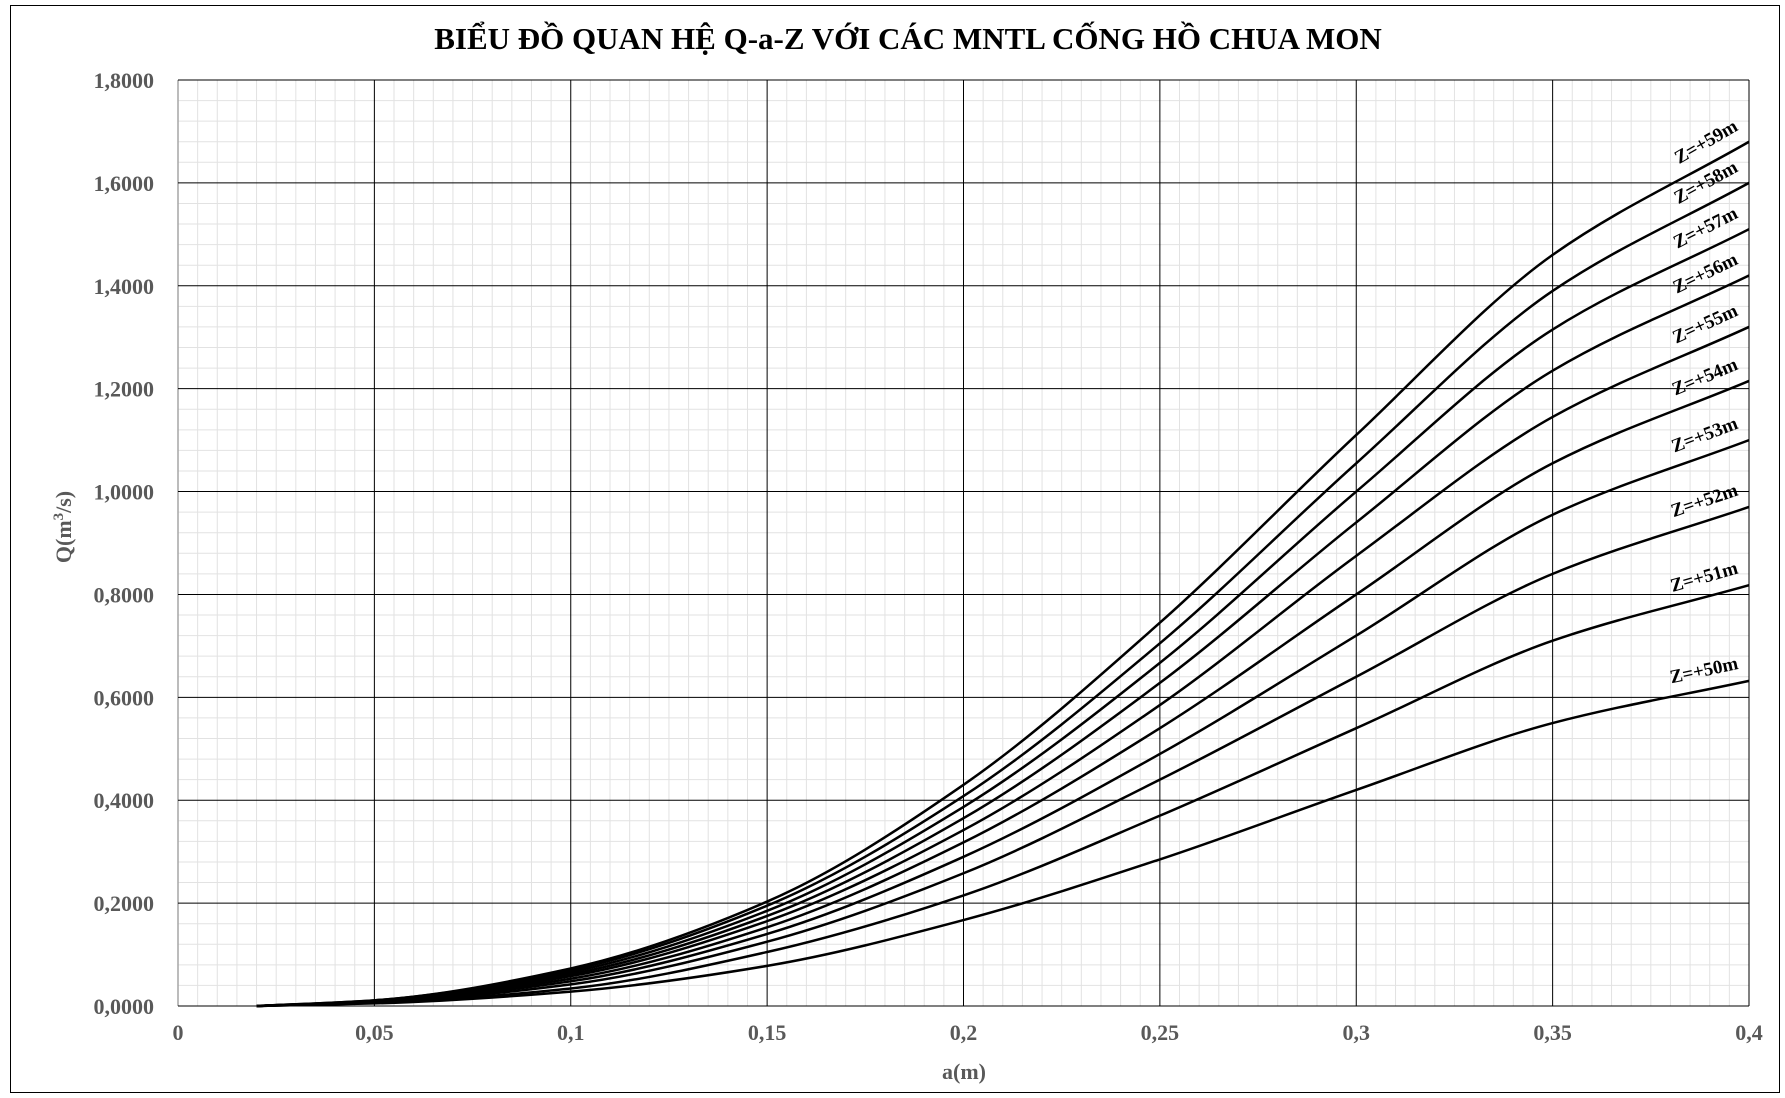 This screenshot has width=1785, height=1098. I want to click on x-tick-labels: 0 0,05 0,1 0,15 0,2 0,25 0,3 0,35 0,4, so click(968, 1032).